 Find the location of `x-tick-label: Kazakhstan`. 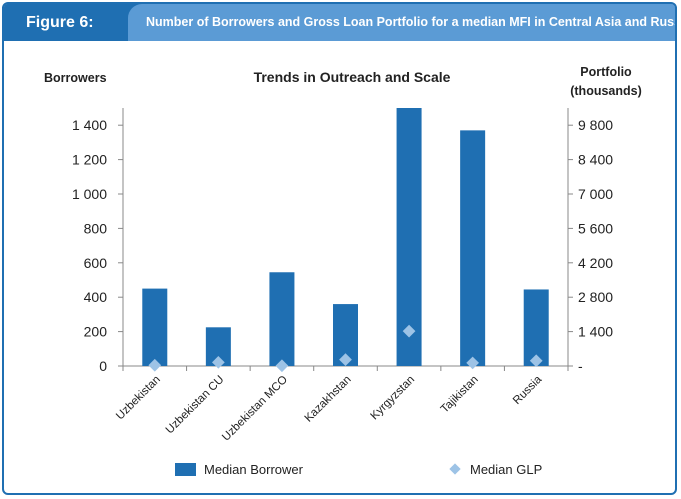

x-tick-label: Kazakhstan is located at coordinates (328, 399).